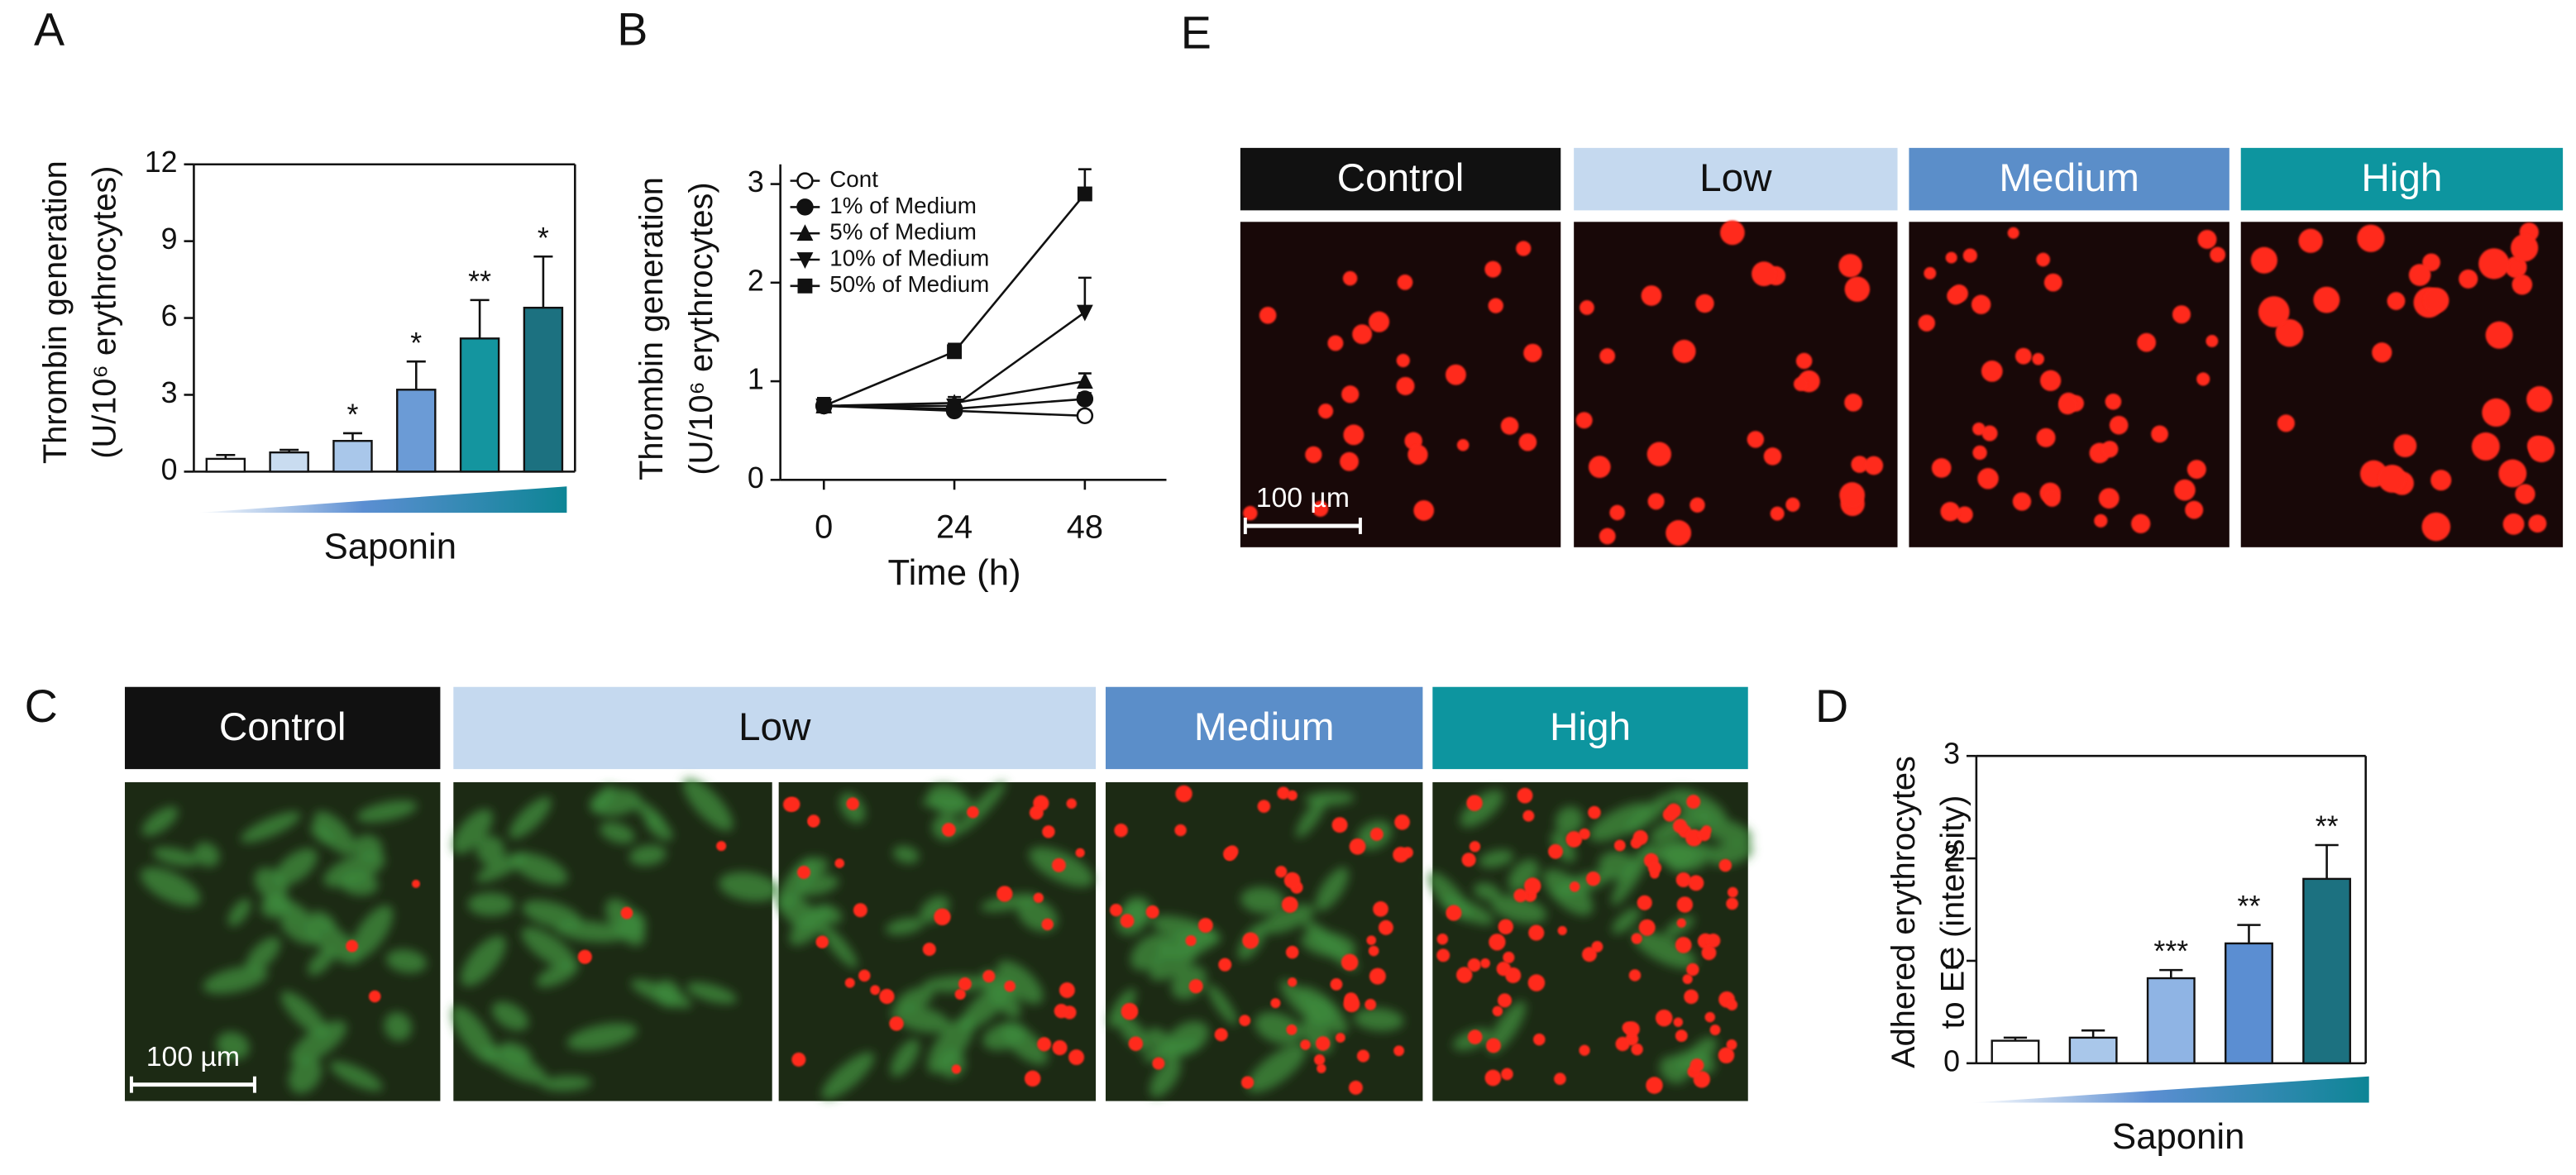 This screenshot has height=1175, width=2576. What do you see at coordinates (954, 352) in the screenshot?
I see `data-point` at bounding box center [954, 352].